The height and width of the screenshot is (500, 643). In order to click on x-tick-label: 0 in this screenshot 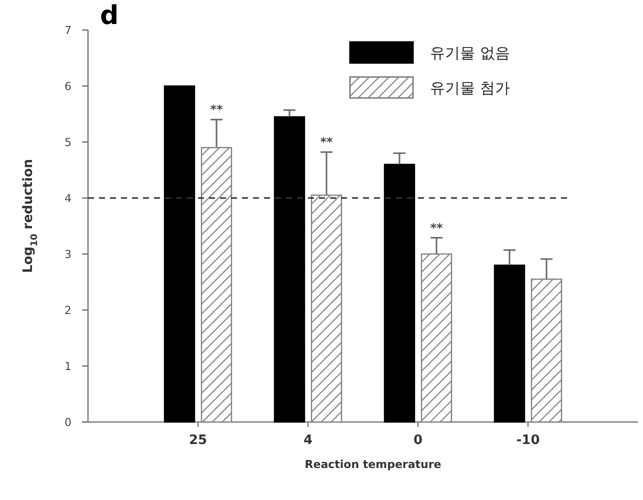, I will do `click(418, 440)`.